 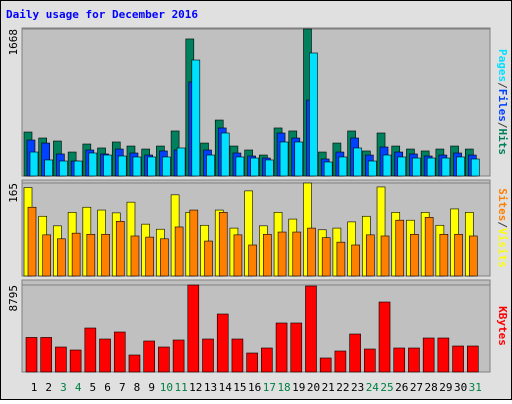 What do you see at coordinates (373, 387) in the screenshot?
I see `x-tick-label: 24` at bounding box center [373, 387].